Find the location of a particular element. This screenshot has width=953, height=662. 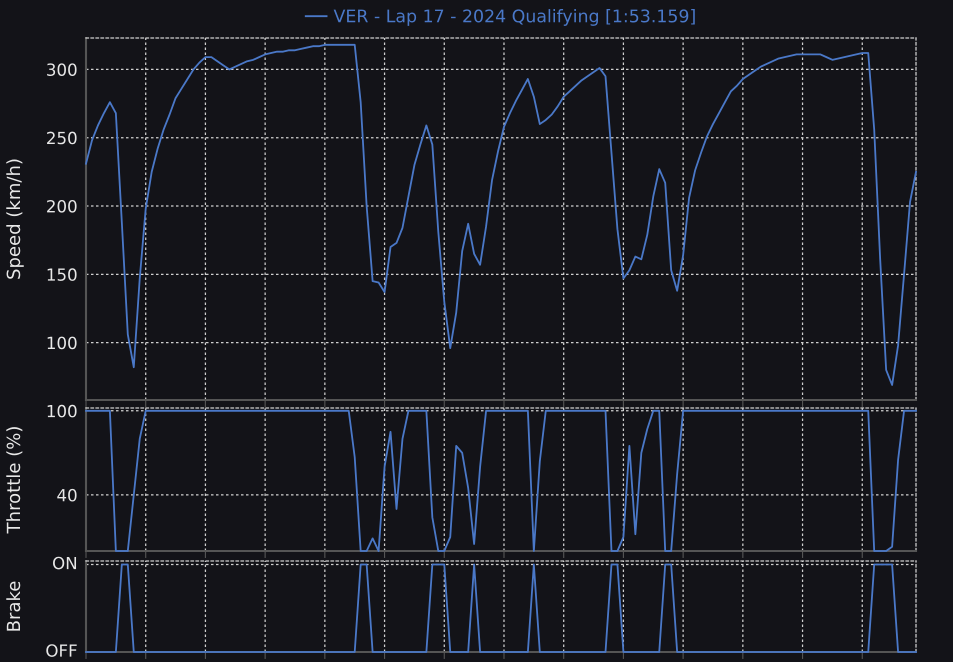

text: ON is located at coordinates (64, 563).